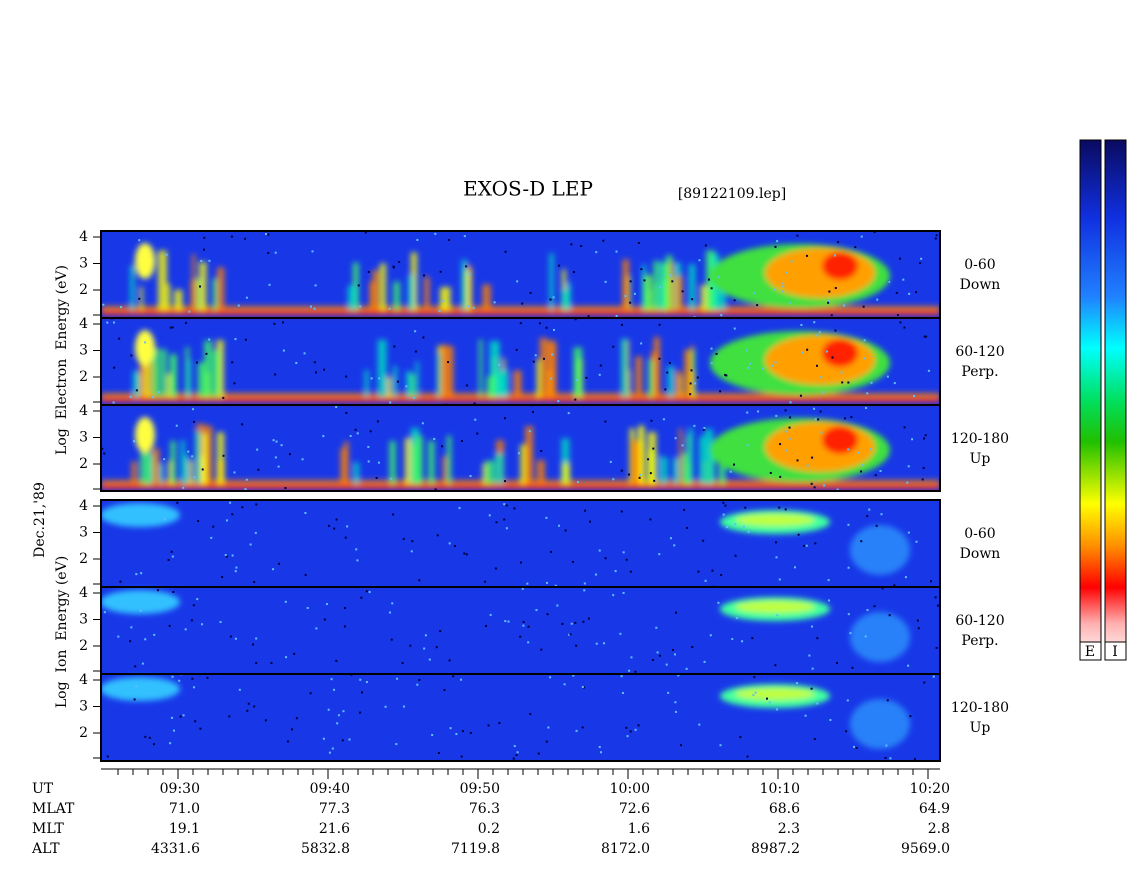  Describe the element at coordinates (480, 789) in the screenshot. I see `time-tick-label: 09:50` at that location.